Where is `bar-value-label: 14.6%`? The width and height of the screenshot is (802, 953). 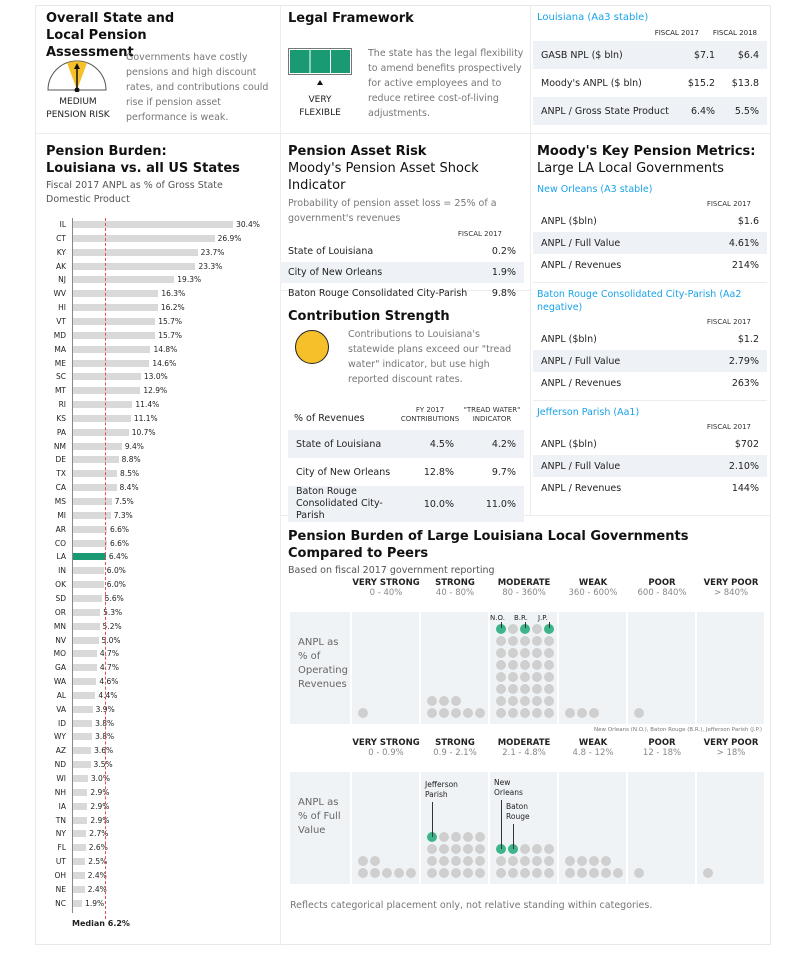 bar-value-label: 14.6% is located at coordinates (164, 363).